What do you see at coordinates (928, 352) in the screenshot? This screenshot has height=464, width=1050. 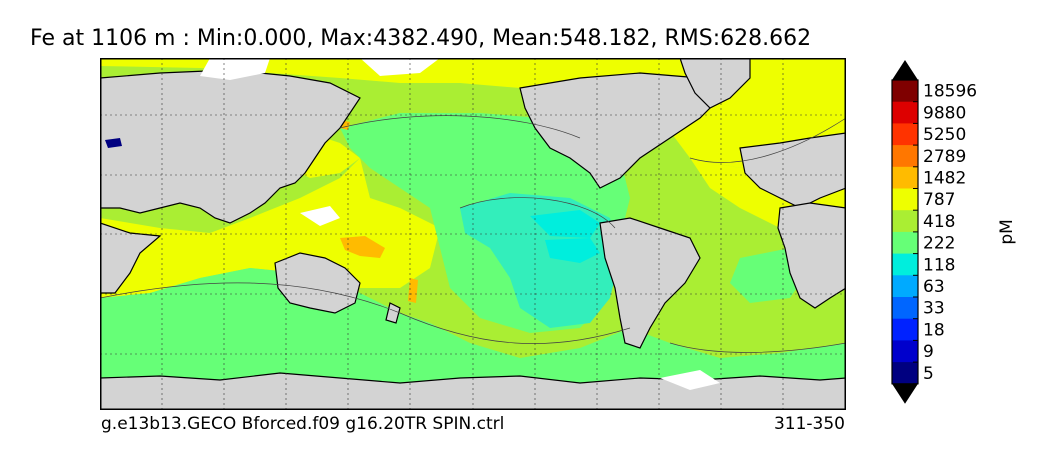 I see `colorbar-tick-label: 9` at bounding box center [928, 352].